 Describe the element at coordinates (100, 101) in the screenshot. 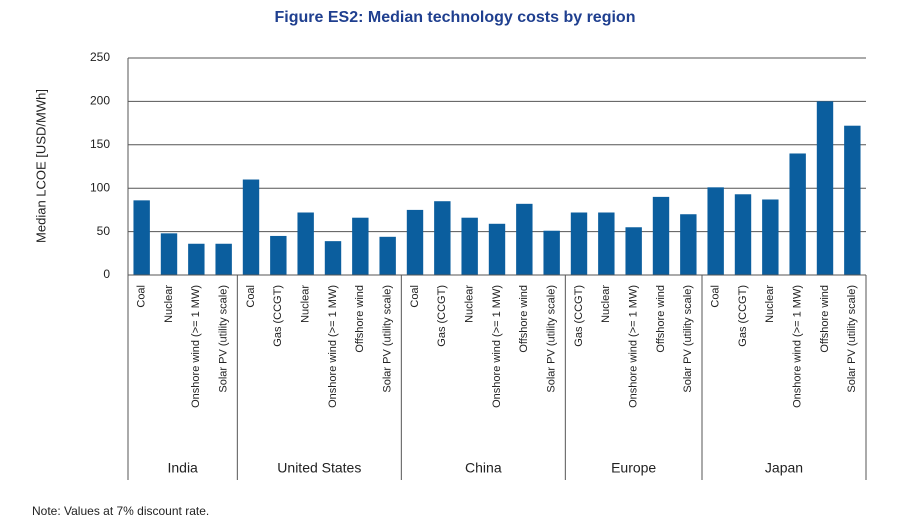

I see `y-tick-label: 200` at that location.